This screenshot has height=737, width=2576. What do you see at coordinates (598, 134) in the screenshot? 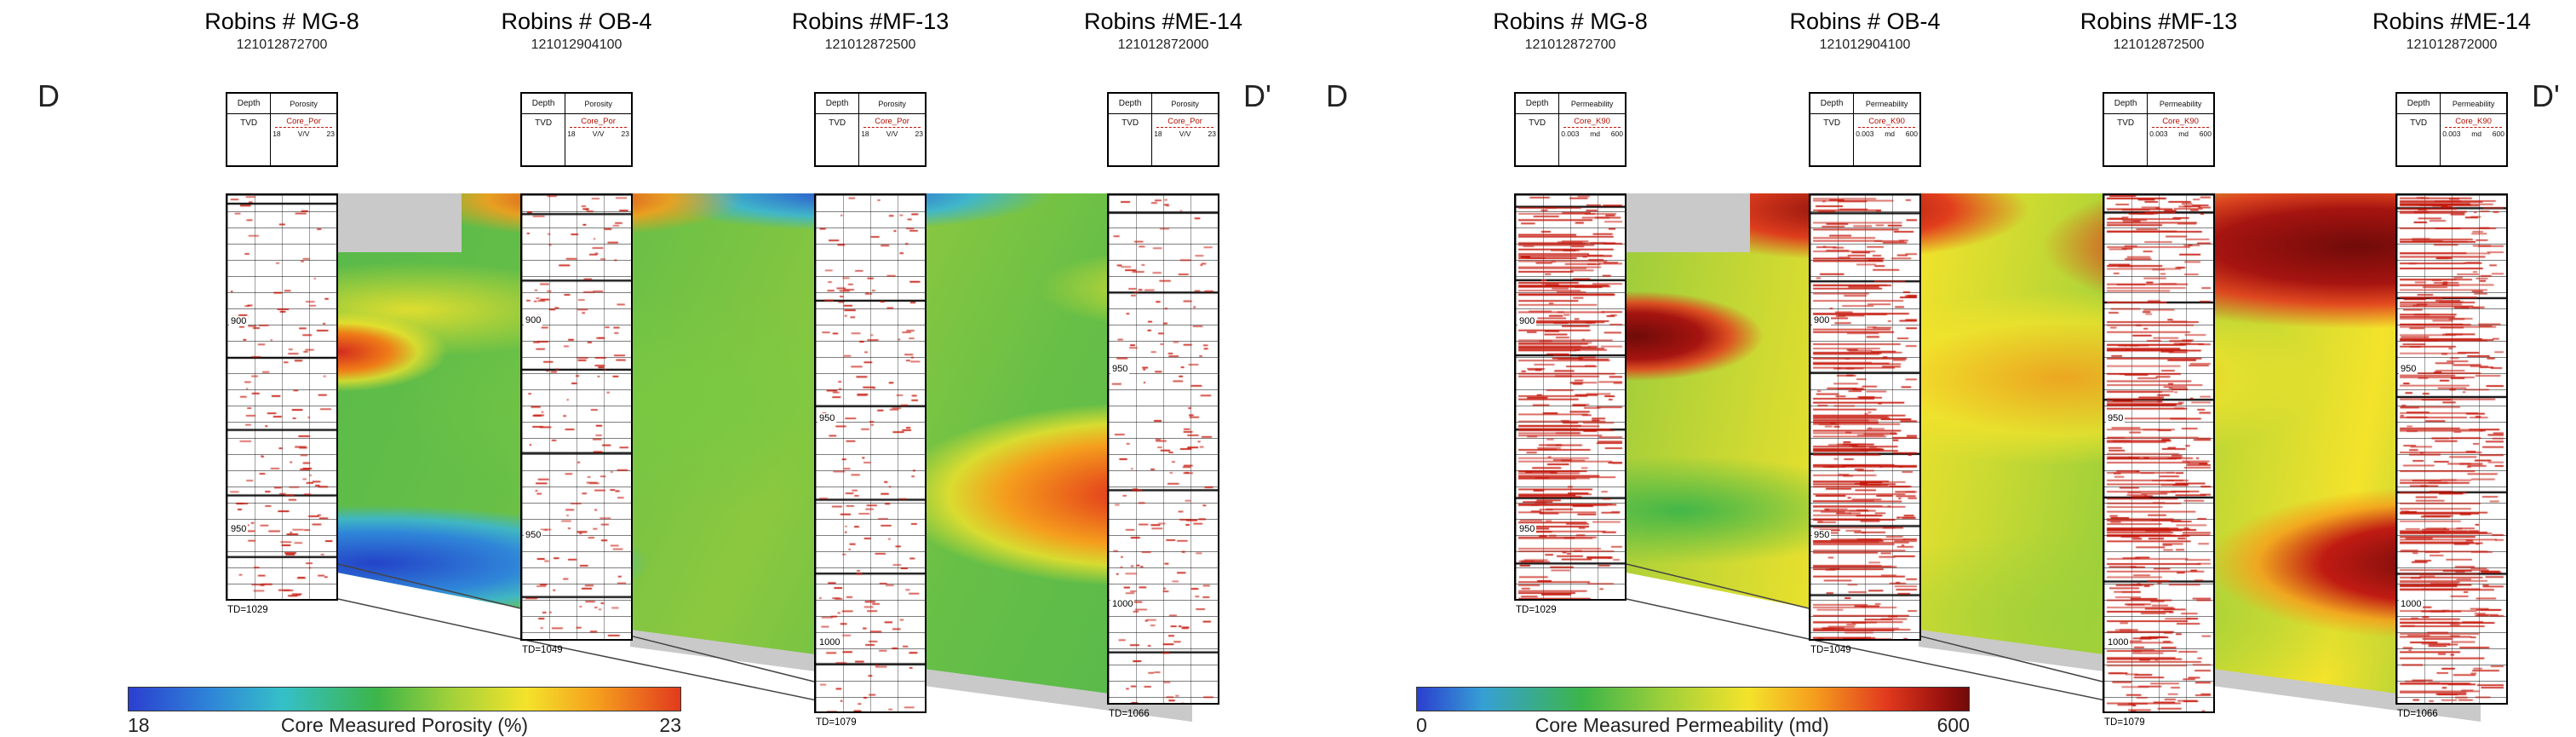
I see `scale-unit: V/V` at bounding box center [598, 134].